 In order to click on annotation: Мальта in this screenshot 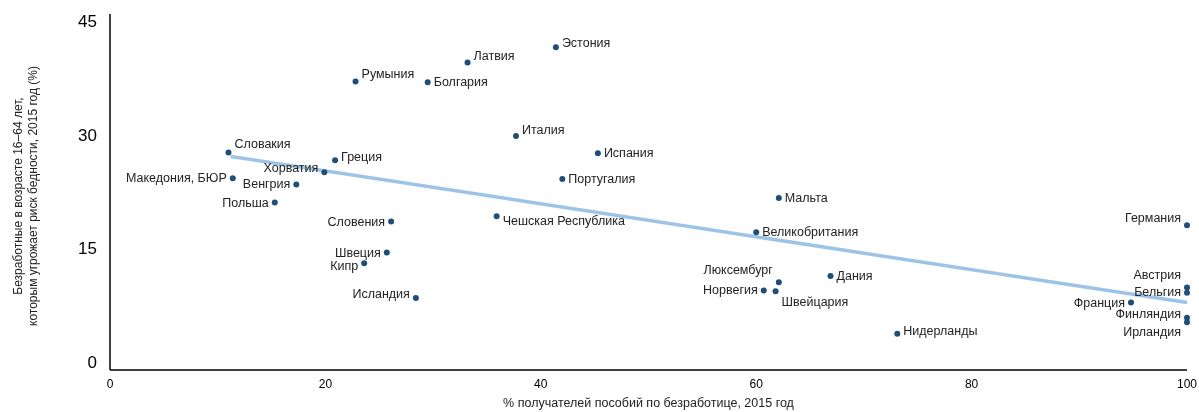, I will do `click(806, 198)`.